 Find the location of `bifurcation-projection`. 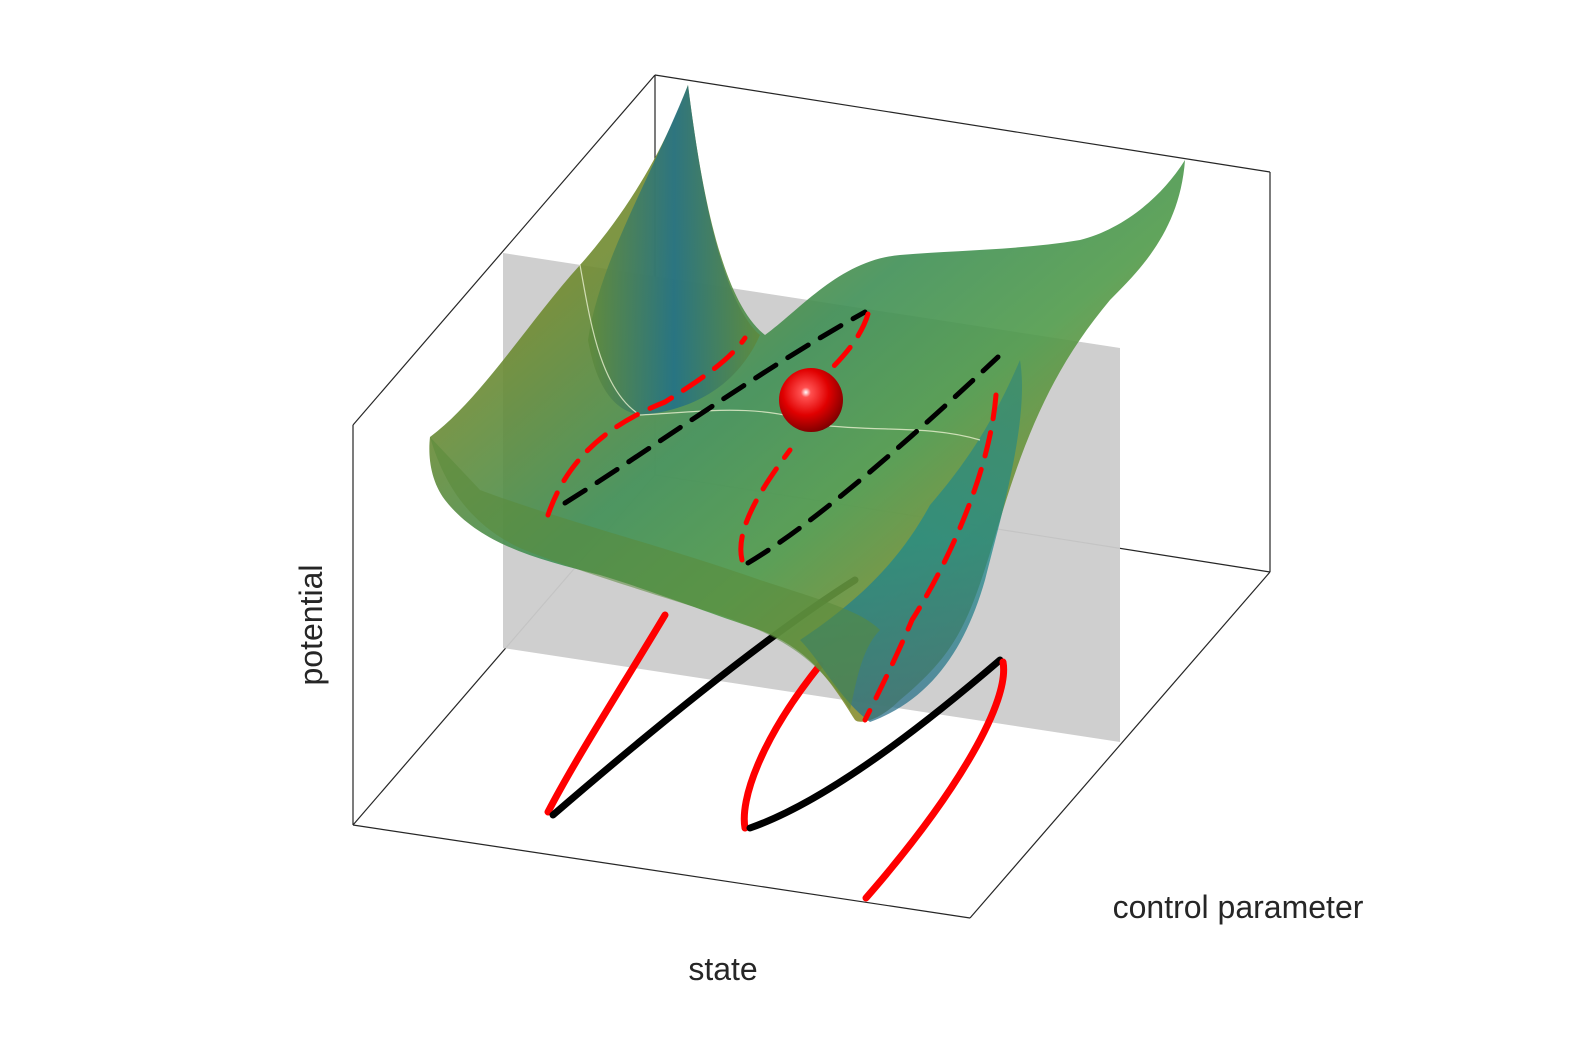

bifurcation-projection is located at coordinates (776, 739).